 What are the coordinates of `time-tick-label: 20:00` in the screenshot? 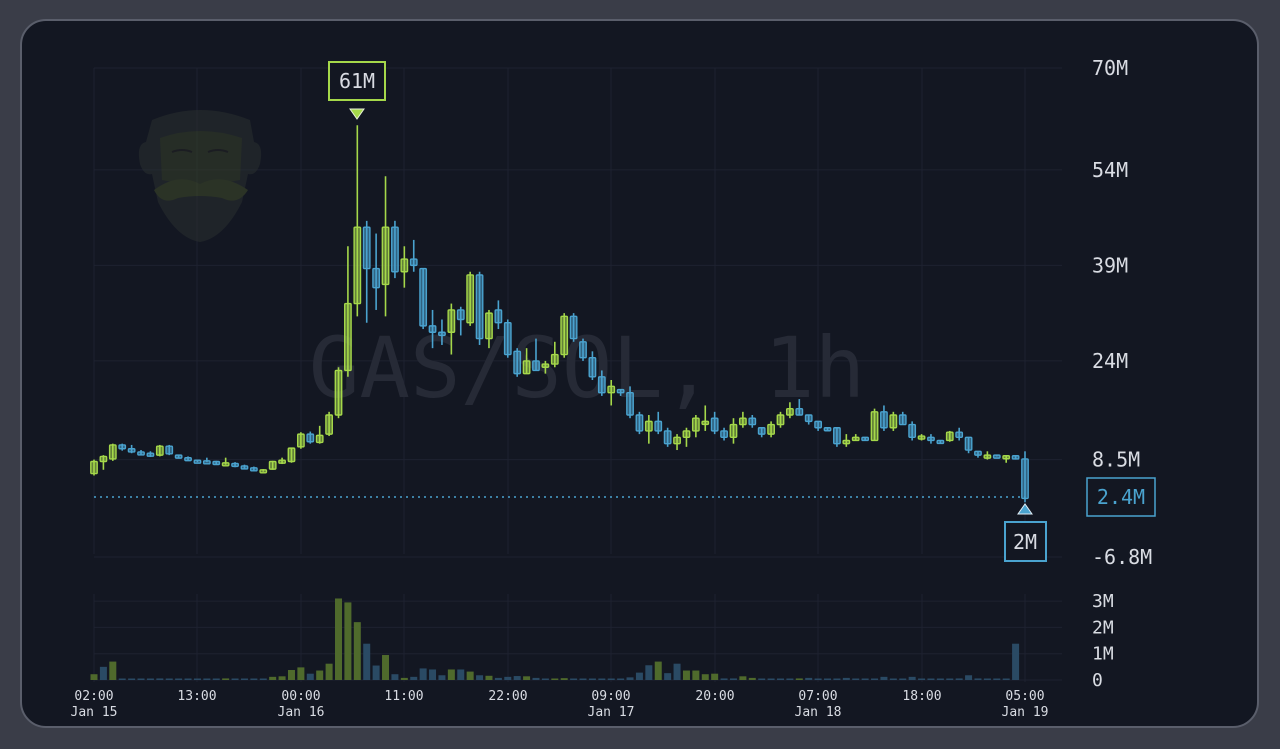 It's located at (714, 696).